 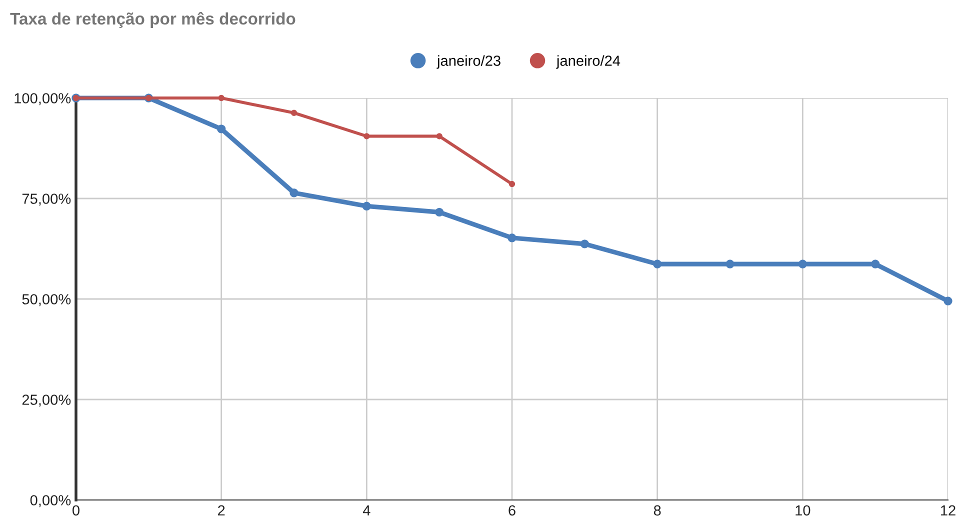 I want to click on y-tick-label: 50,00%, so click(x=46, y=300).